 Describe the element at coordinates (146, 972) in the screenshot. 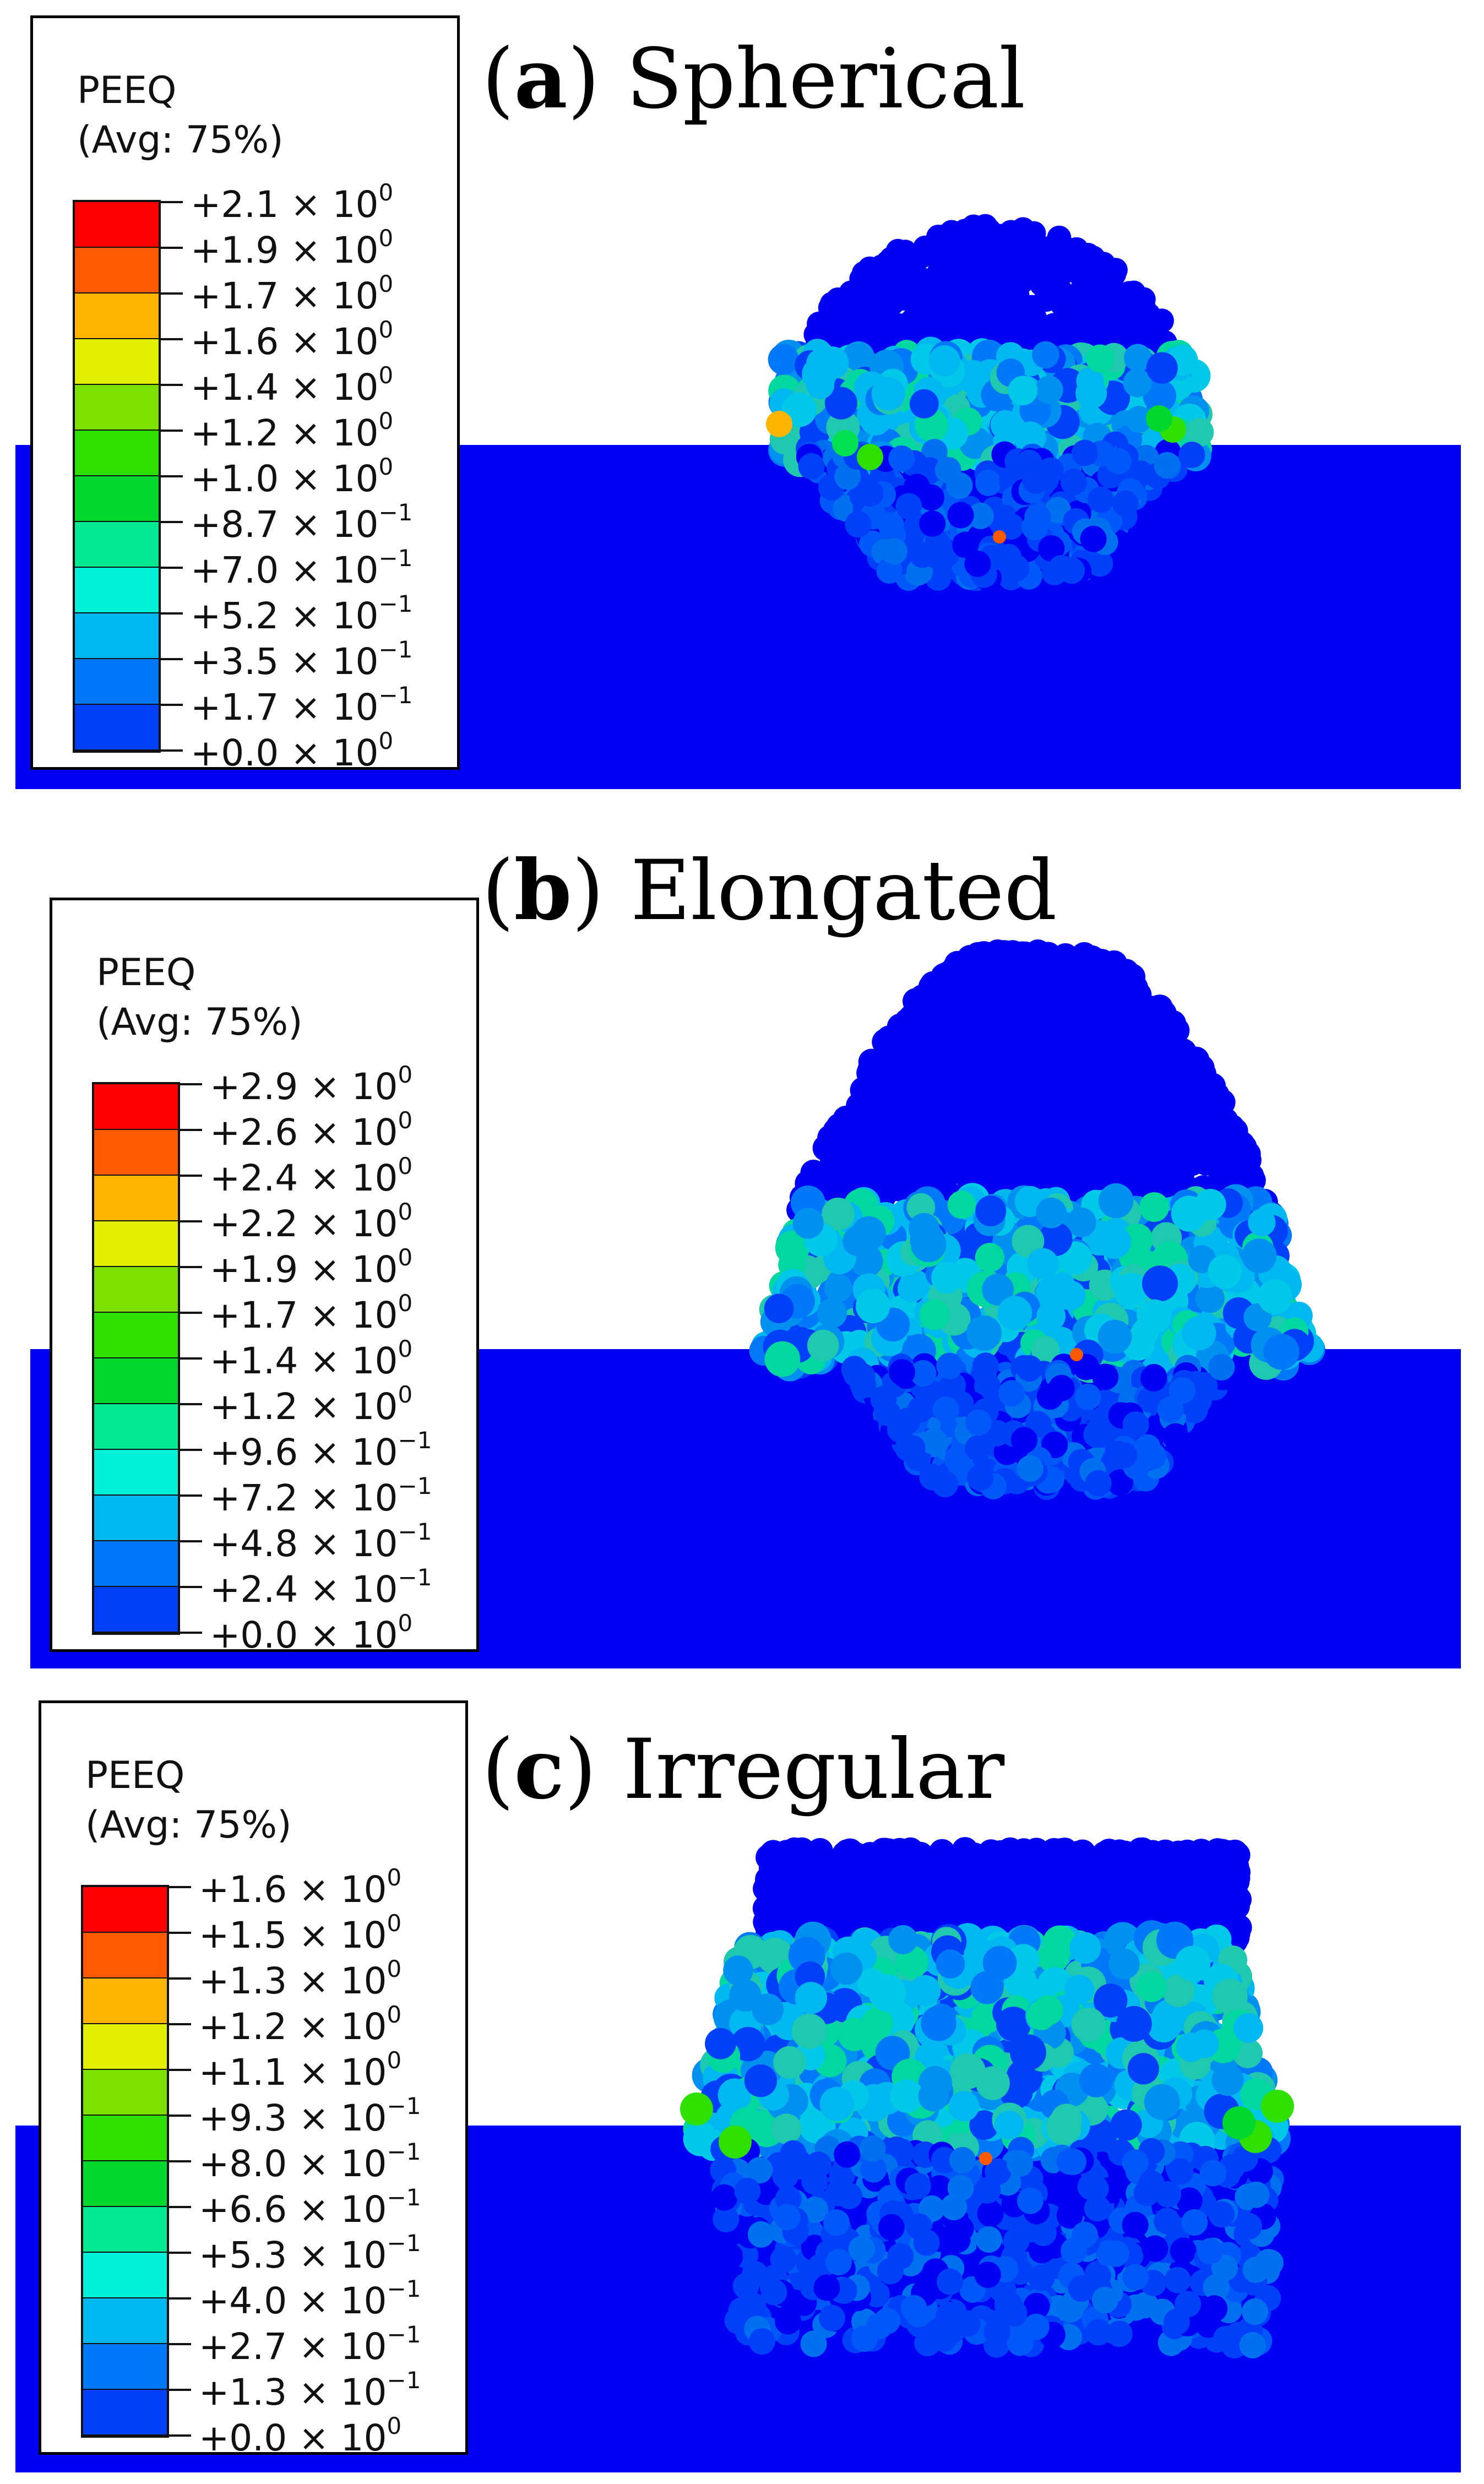

I see `legend-title: PEEQ` at that location.